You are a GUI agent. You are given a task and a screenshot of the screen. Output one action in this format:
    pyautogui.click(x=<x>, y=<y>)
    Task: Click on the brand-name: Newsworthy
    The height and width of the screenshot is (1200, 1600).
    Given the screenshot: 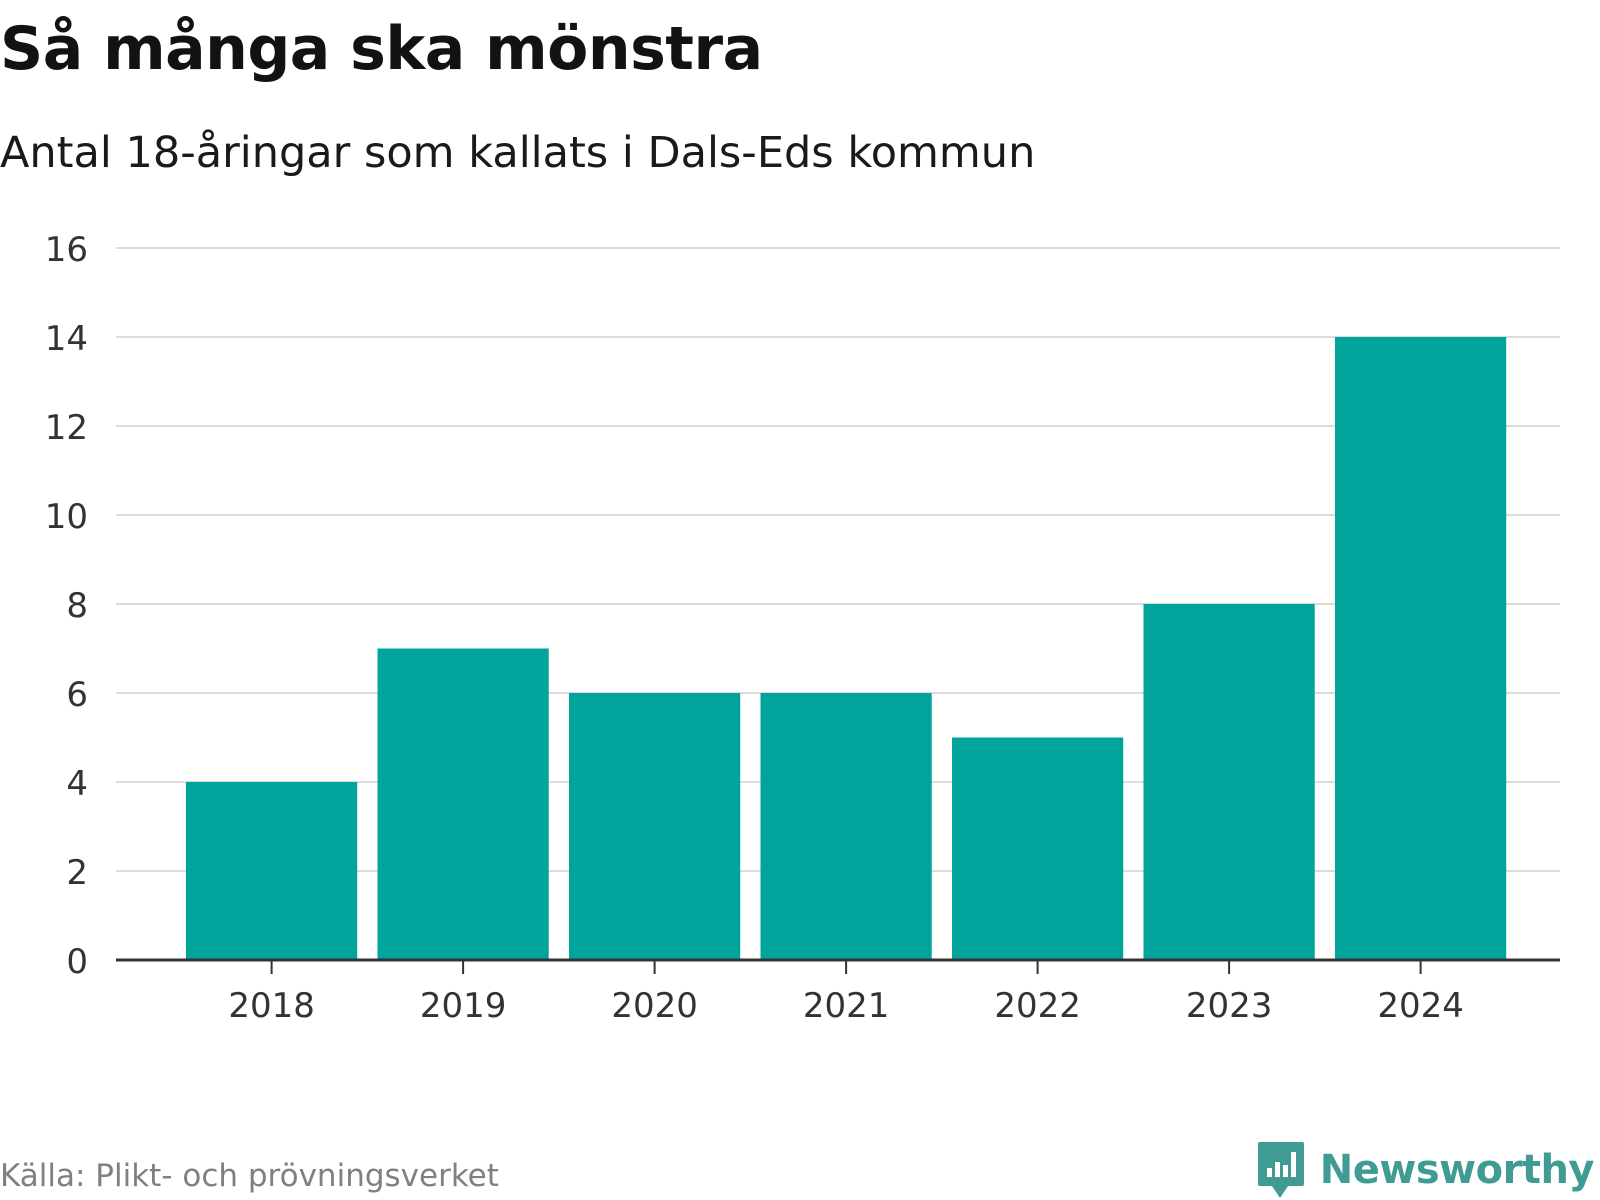 What is the action you would take?
    pyautogui.click(x=1457, y=1170)
    